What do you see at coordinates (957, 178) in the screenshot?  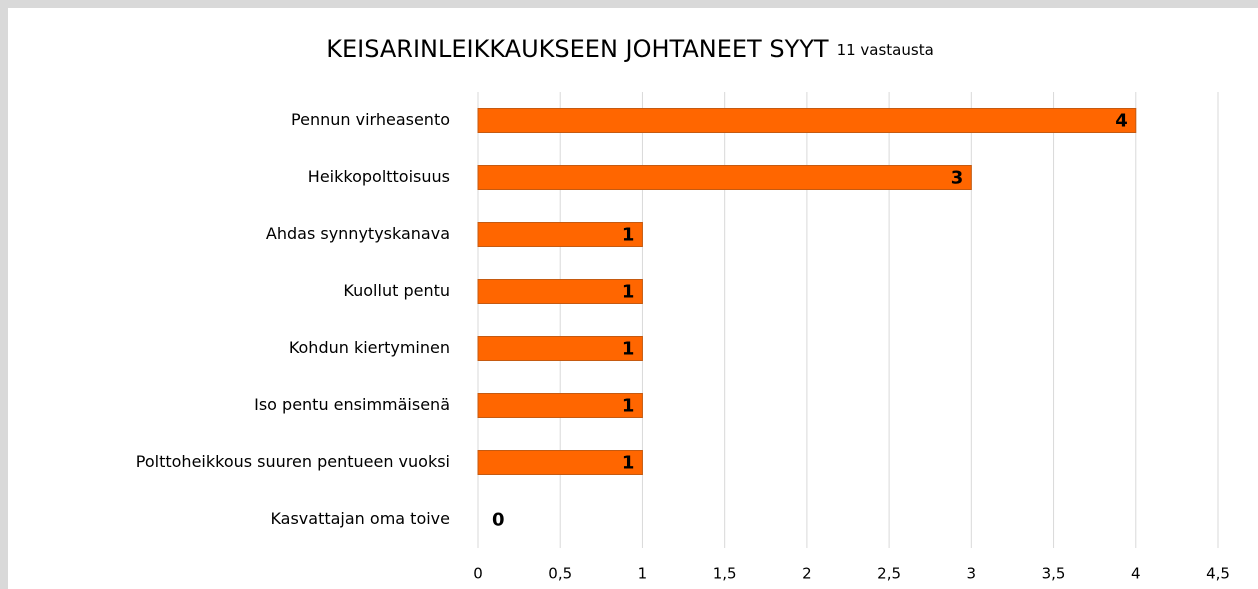 I see `data-label: 3` at bounding box center [957, 178].